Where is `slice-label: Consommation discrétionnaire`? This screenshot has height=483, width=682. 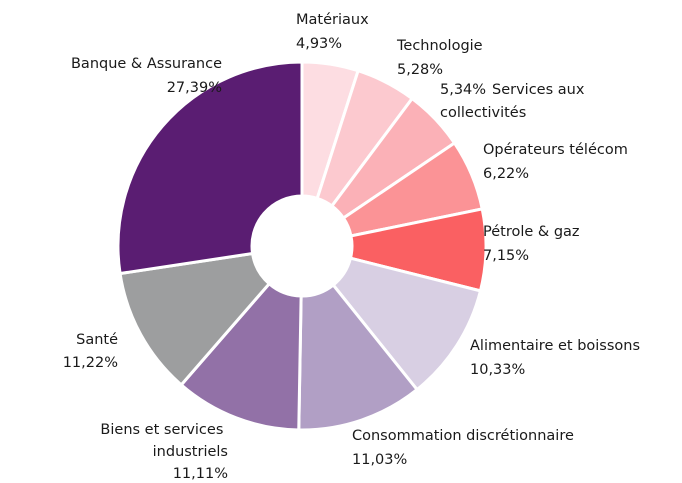 slice-label: Consommation discrétionnaire is located at coordinates (463, 436).